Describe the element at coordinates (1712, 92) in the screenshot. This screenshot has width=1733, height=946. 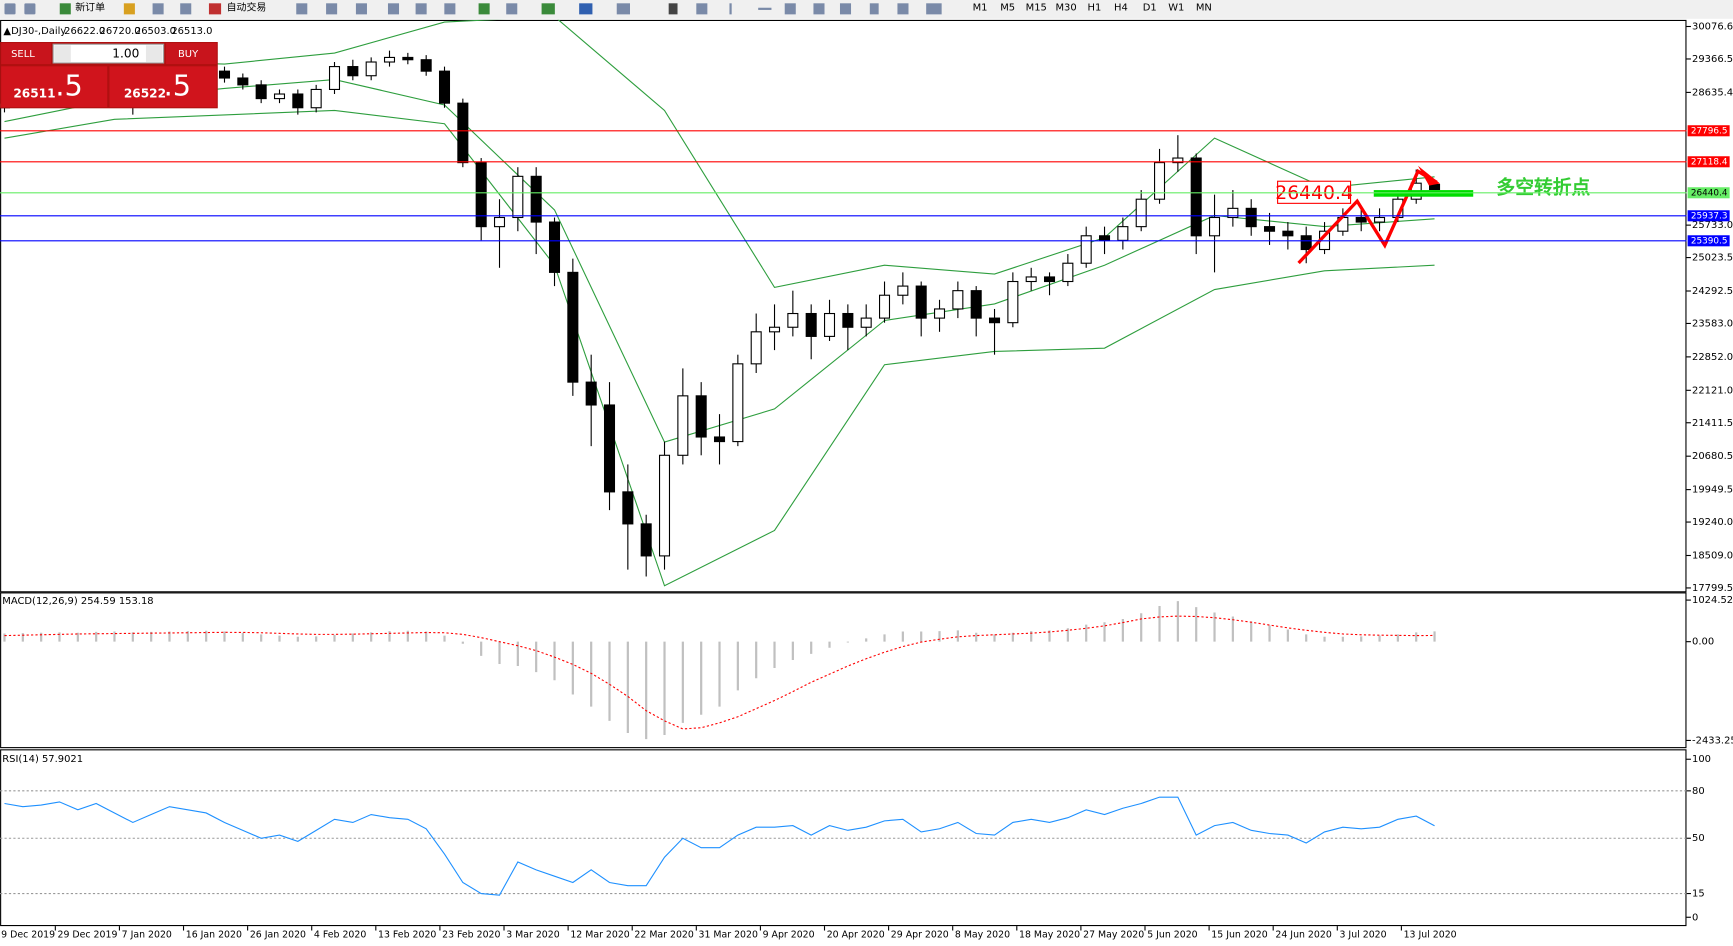
I see `y-tick-label: 28635.4` at that location.